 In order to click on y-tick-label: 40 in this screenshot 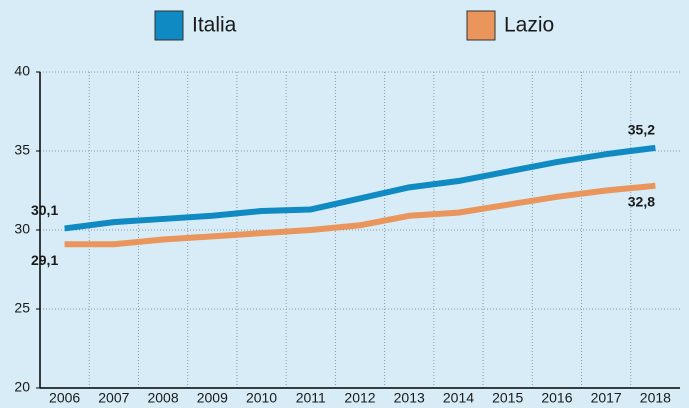, I will do `click(22, 71)`.